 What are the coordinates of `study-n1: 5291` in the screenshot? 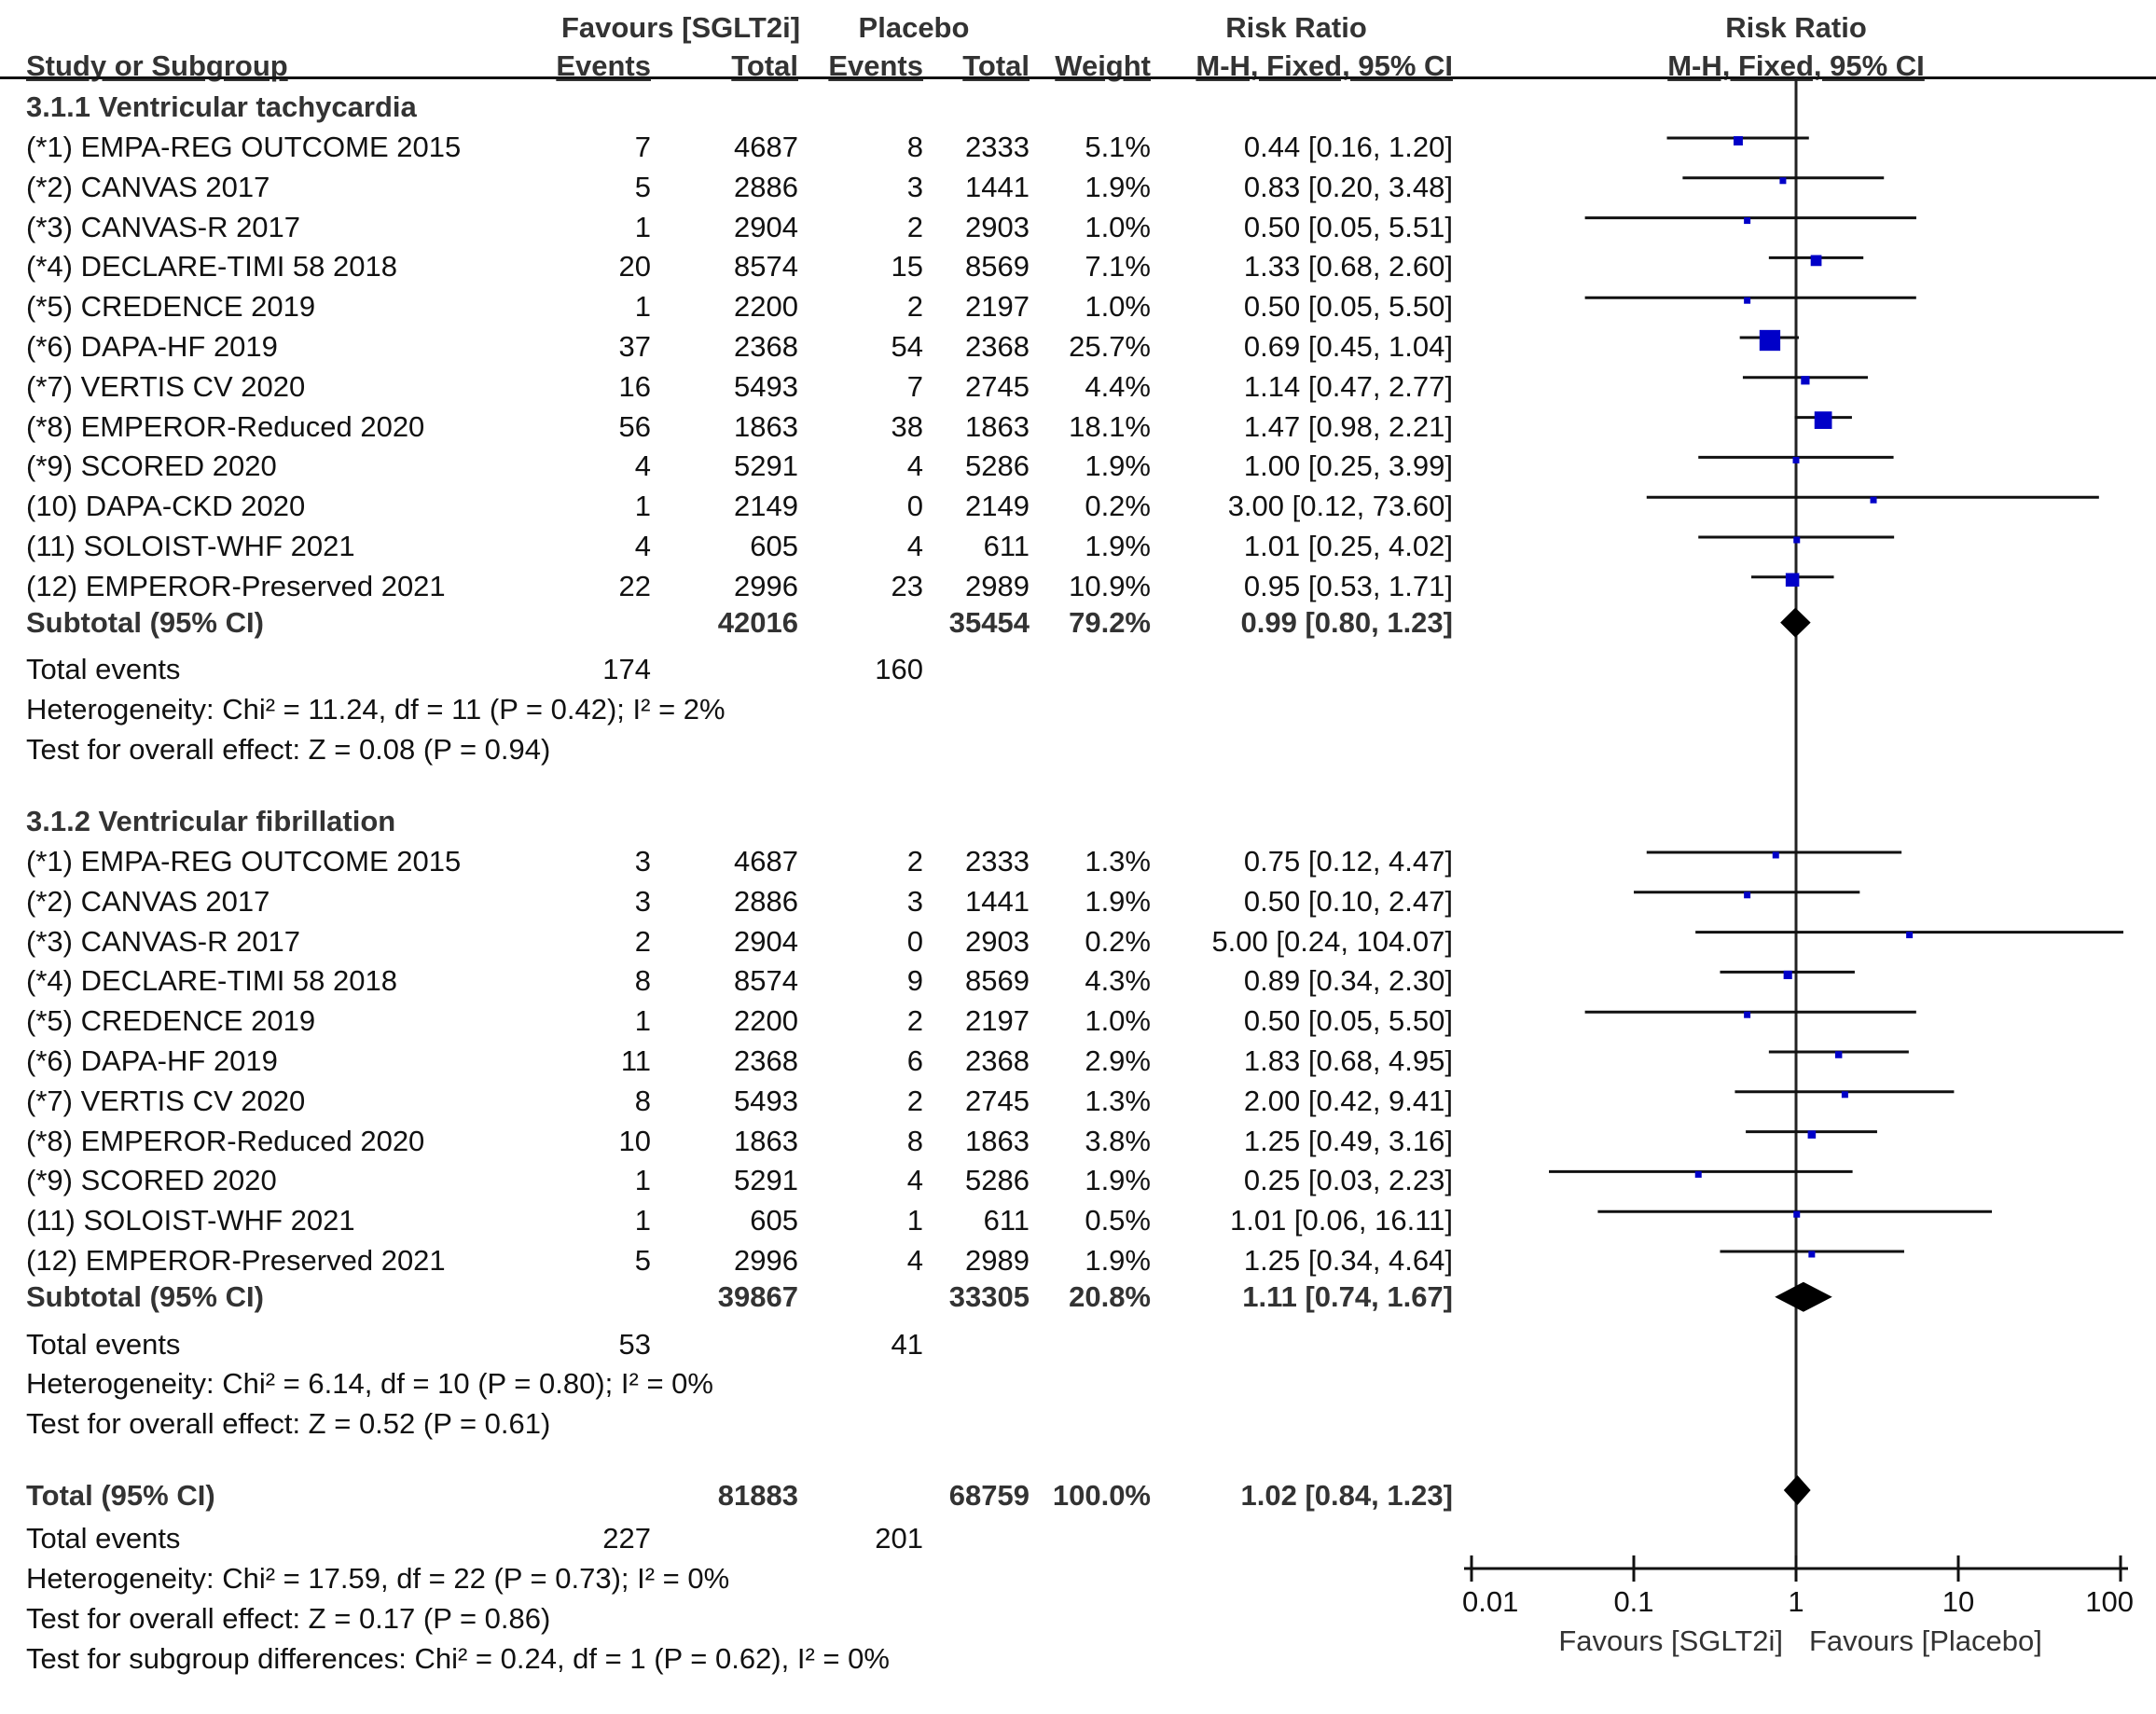 It's located at (766, 1180).